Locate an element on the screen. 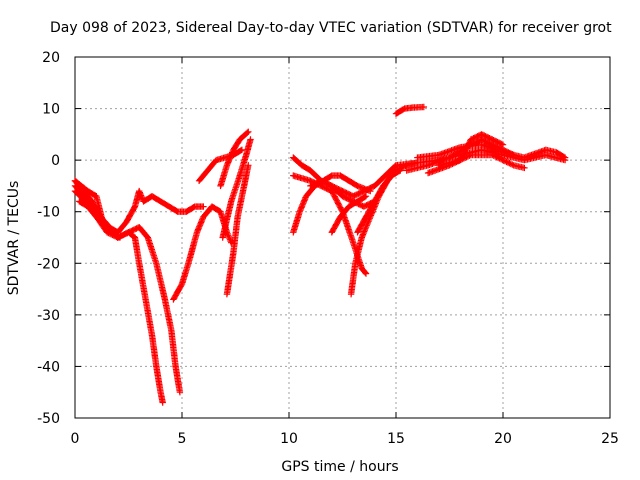  x-tick-label: 15 is located at coordinates (396, 439).